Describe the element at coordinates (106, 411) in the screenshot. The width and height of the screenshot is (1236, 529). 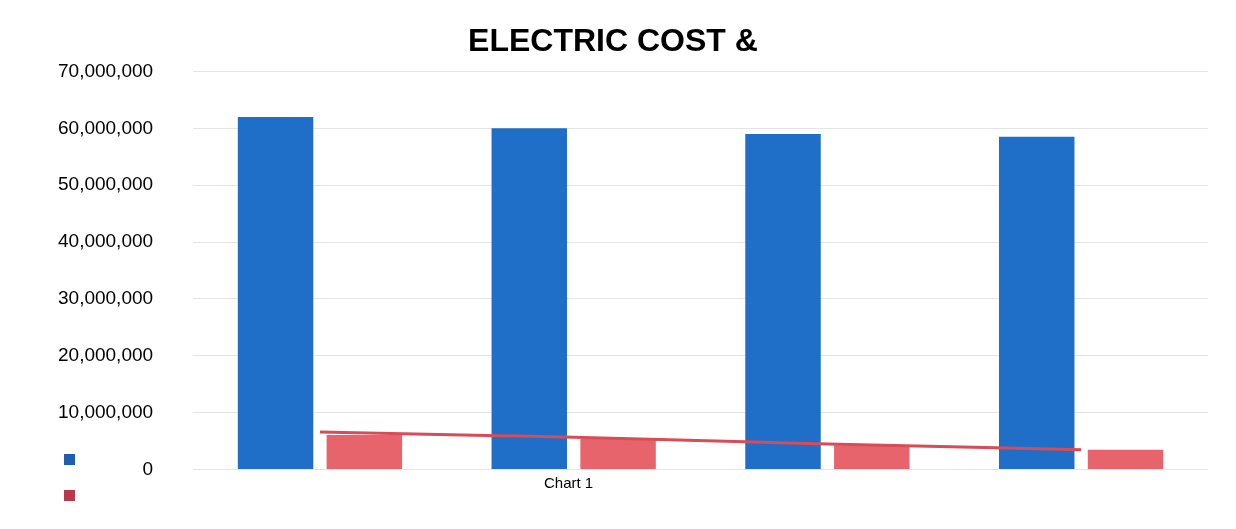
I see `y-tick-label: 10,000,000` at that location.